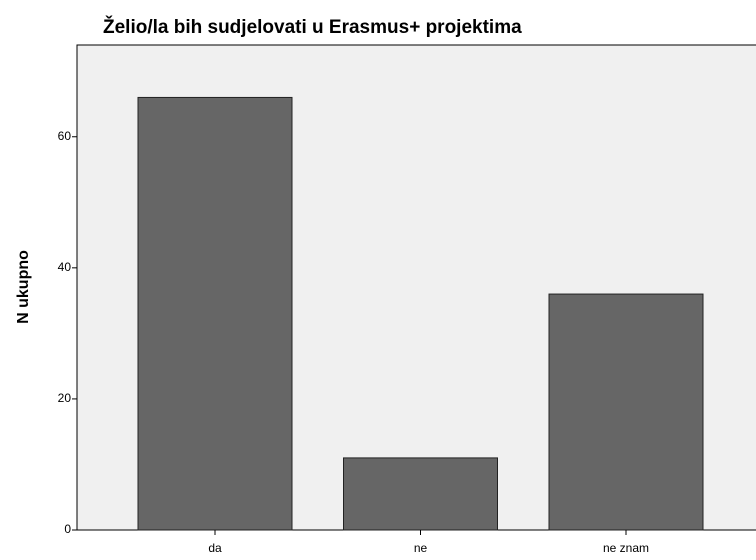  Describe the element at coordinates (215, 548) in the screenshot. I see `x-tick-label: da` at that location.